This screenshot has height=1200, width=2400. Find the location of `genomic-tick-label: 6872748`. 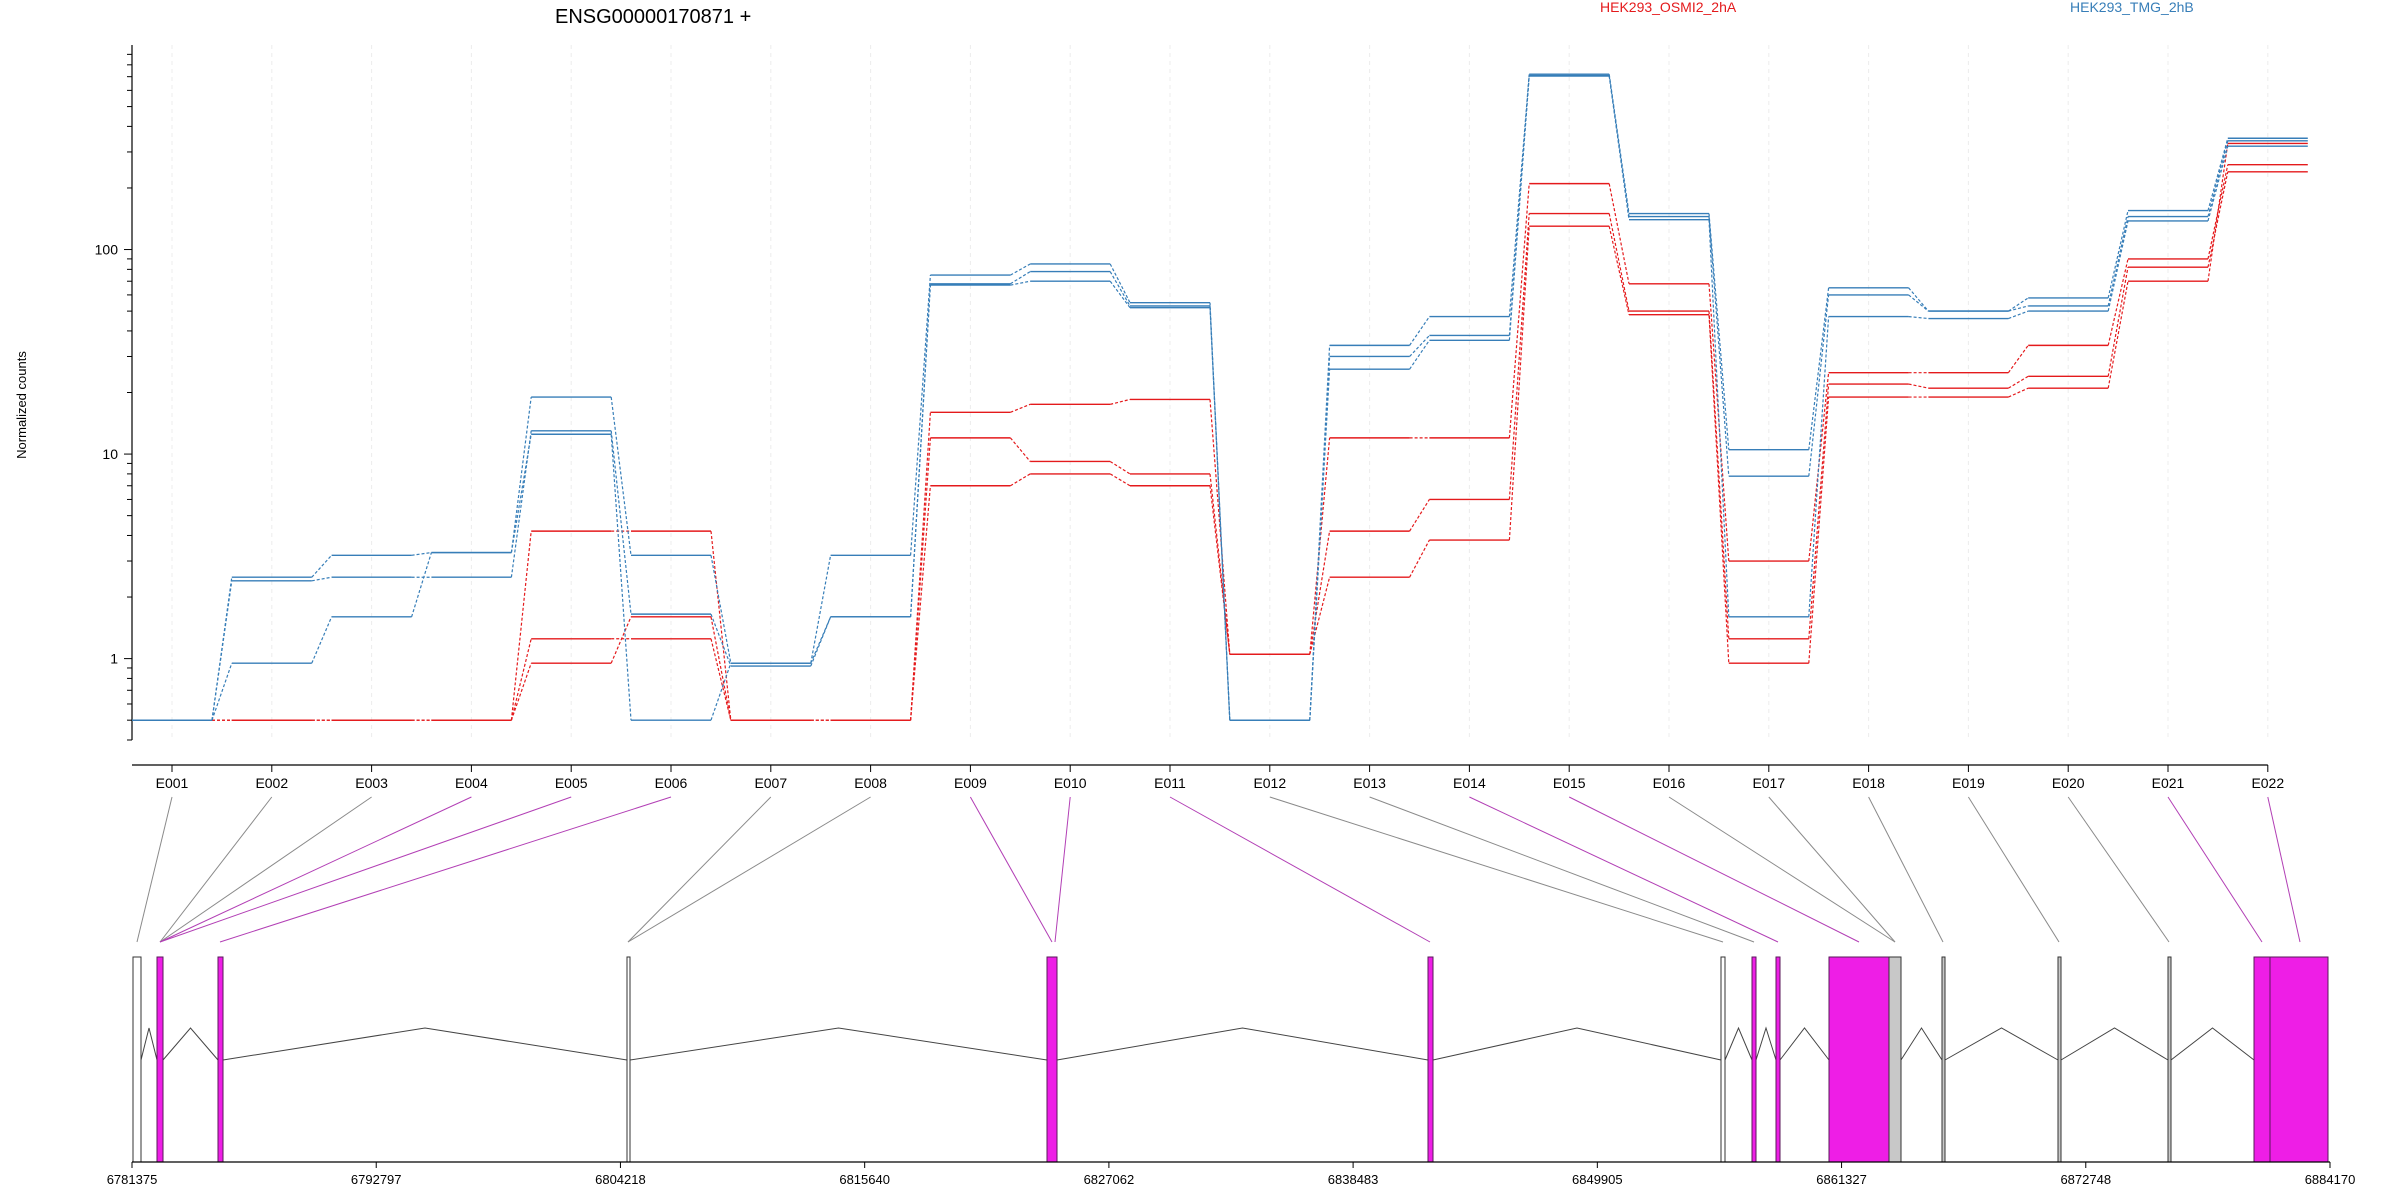

genomic-tick-label: 6872748 is located at coordinates (2085, 1179).